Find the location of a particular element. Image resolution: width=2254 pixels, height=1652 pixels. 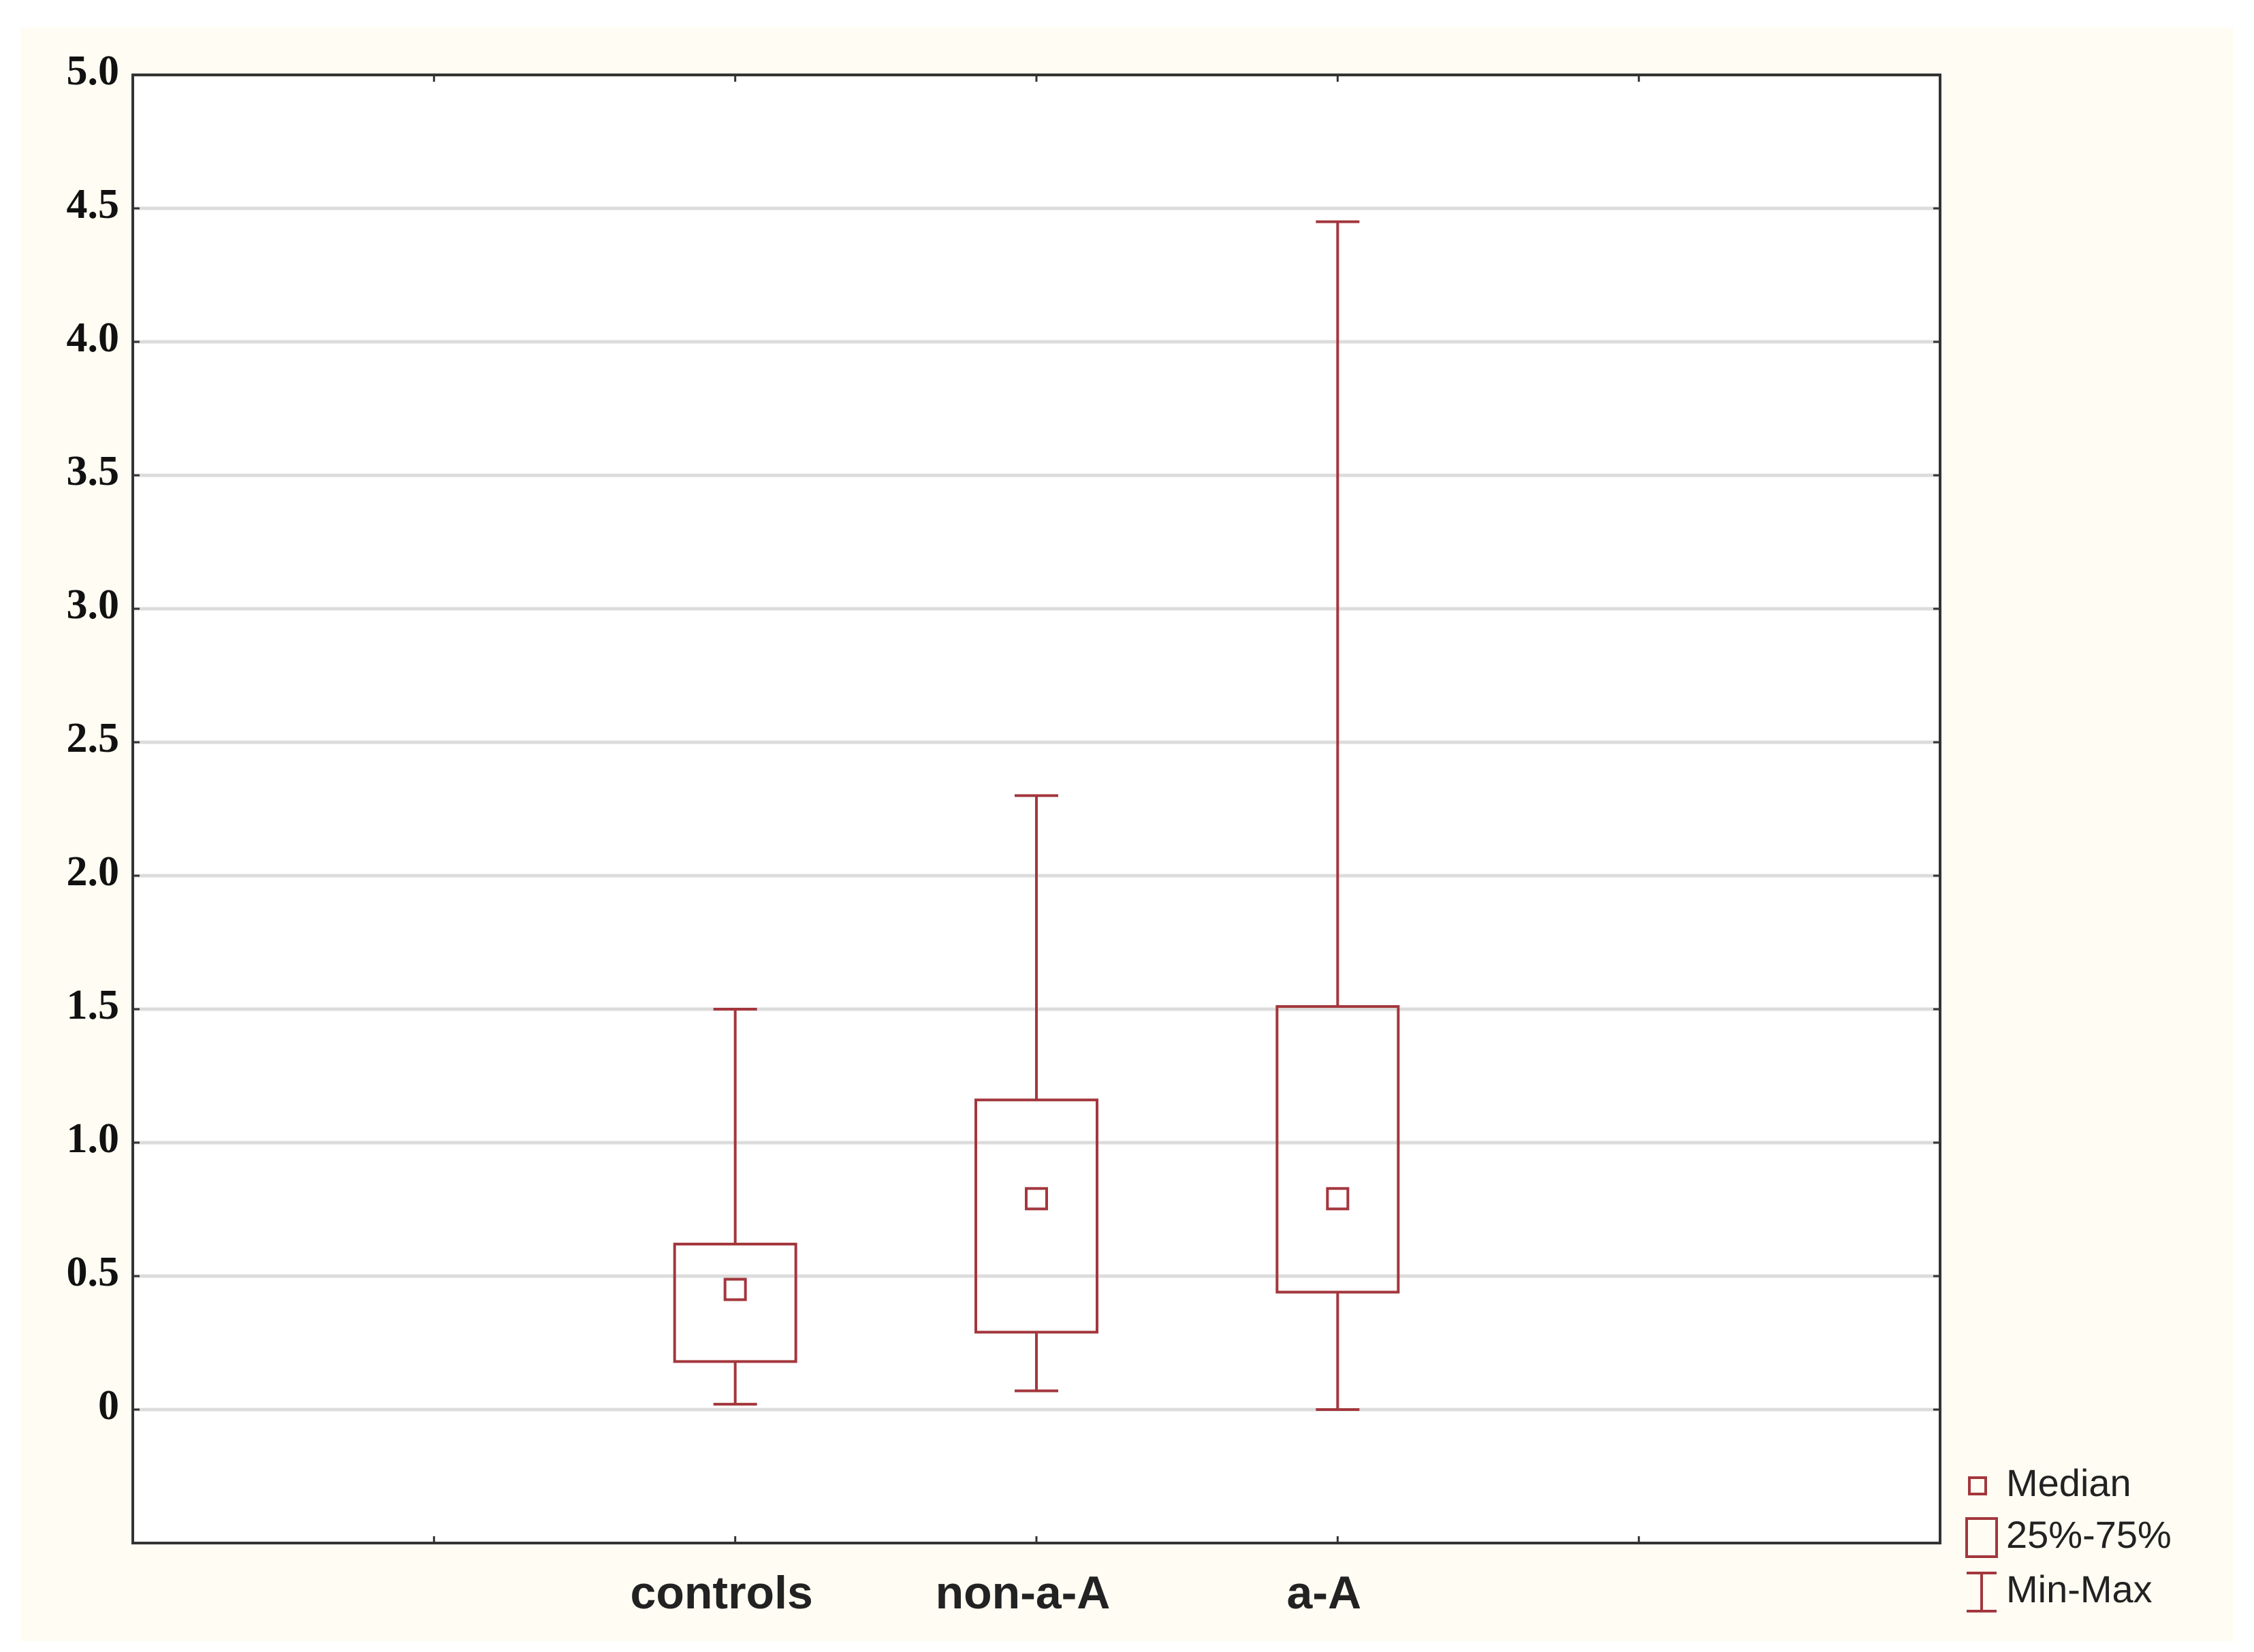

legend-median-icon is located at coordinates (1978, 1485).